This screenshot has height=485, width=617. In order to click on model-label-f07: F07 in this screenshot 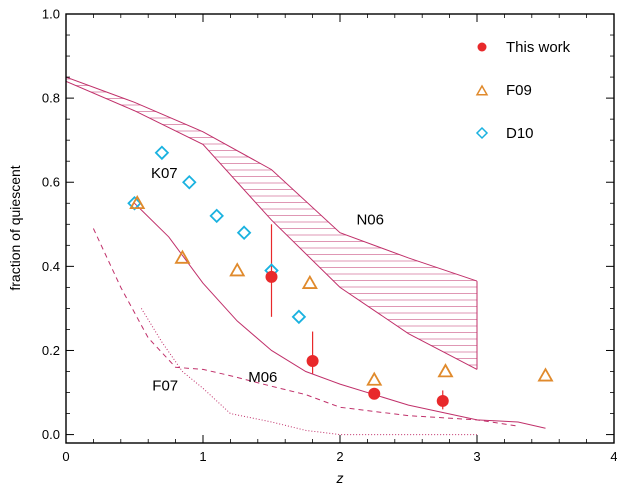, I will do `click(165, 385)`.